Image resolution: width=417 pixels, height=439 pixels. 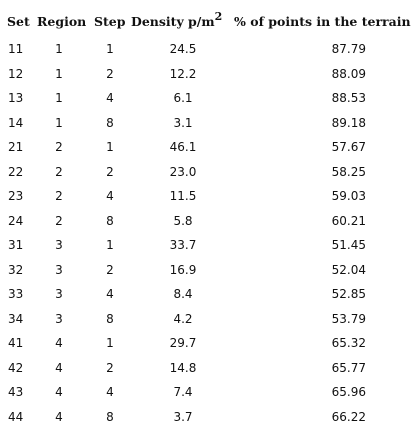 I want to click on header-density: Density p/m2, so click(x=180, y=21).